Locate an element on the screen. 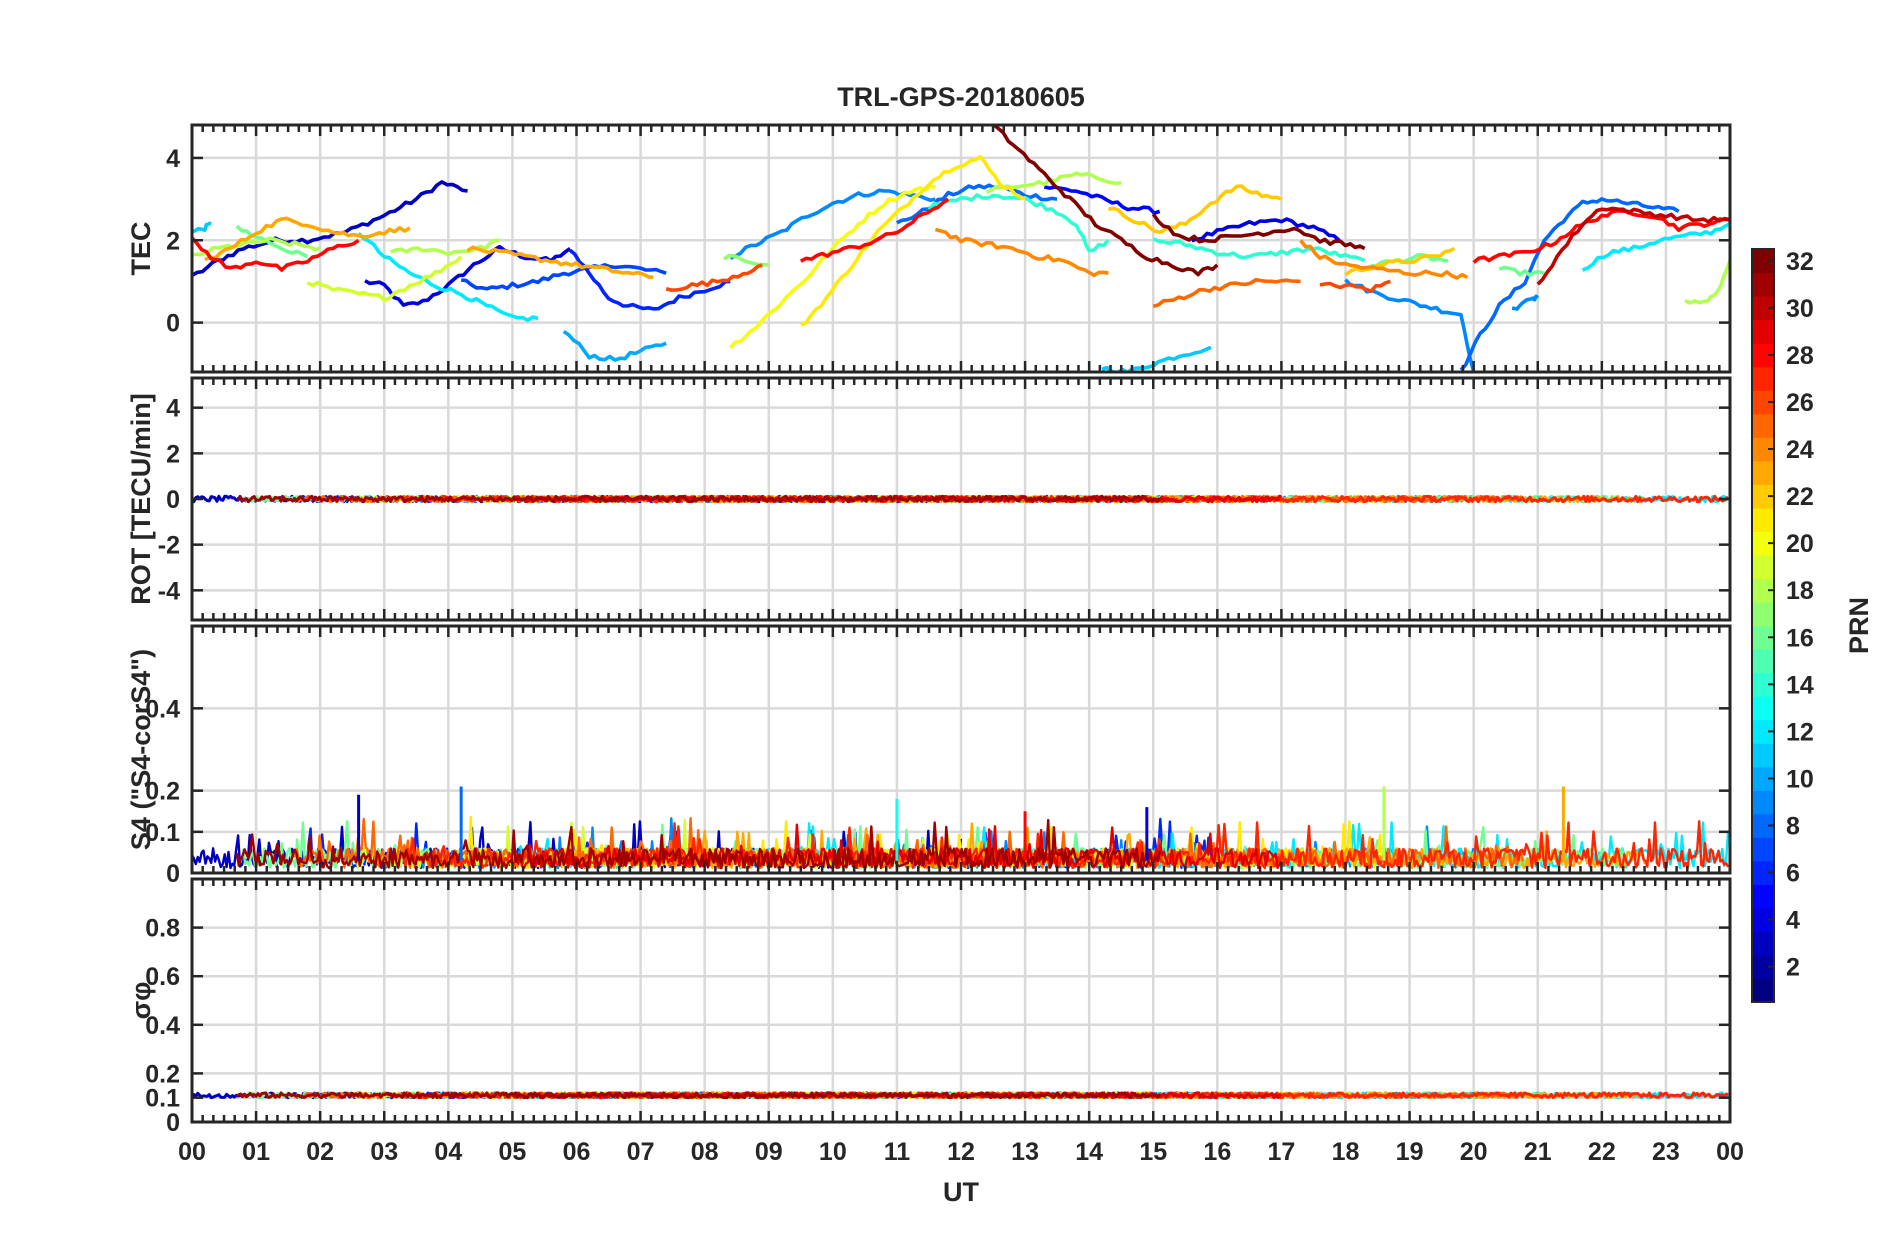 The height and width of the screenshot is (1236, 1902). y-tick-label: -2 is located at coordinates (169, 546).